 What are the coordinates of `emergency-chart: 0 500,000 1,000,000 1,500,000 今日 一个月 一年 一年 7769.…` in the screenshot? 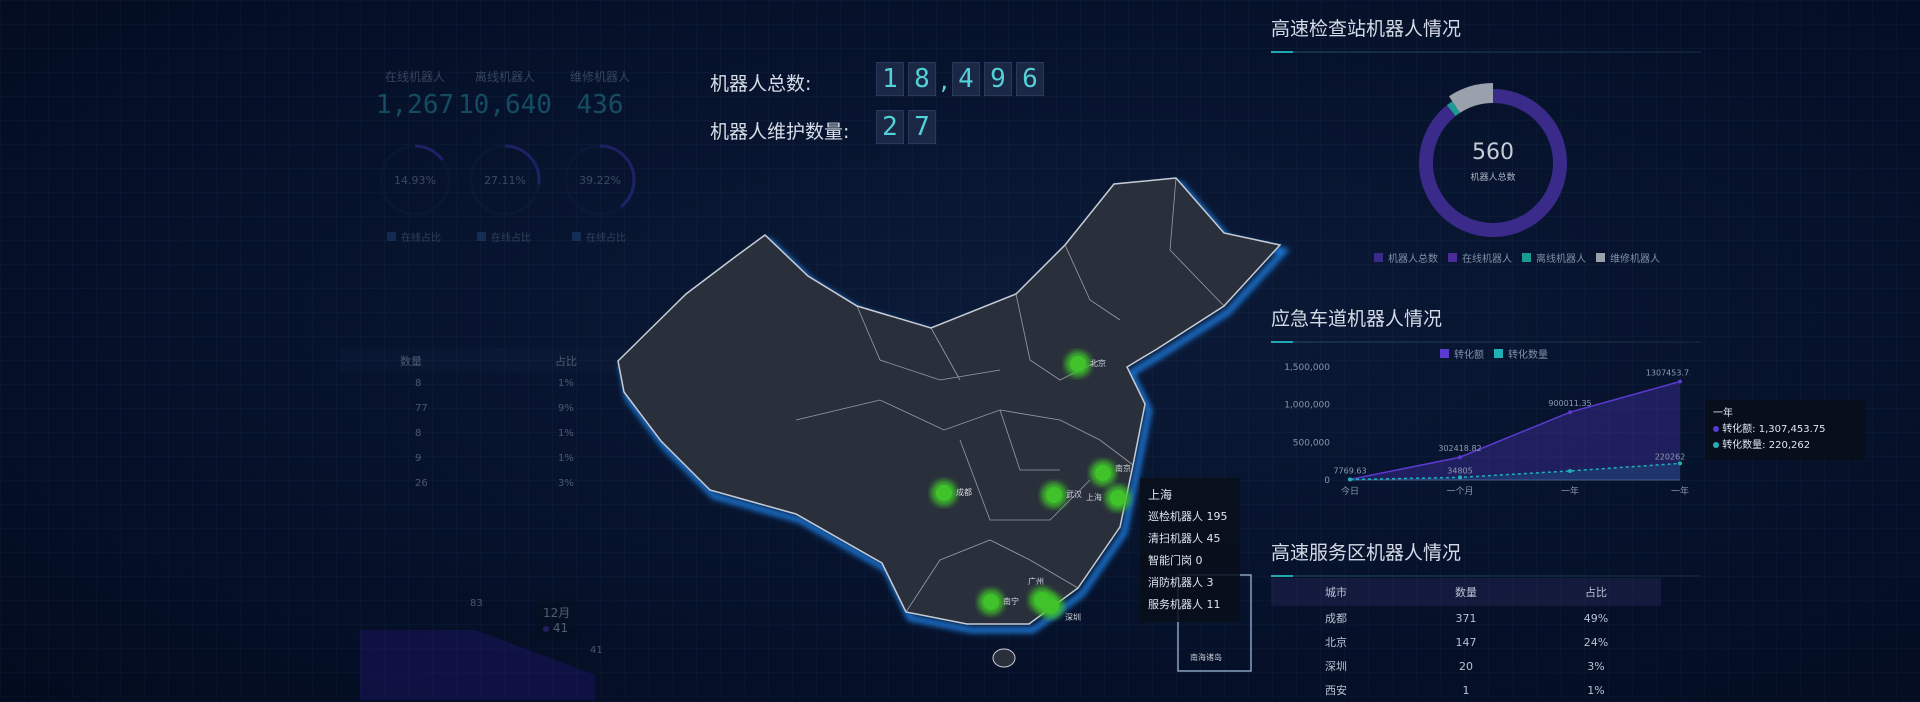 It's located at (1475, 425).